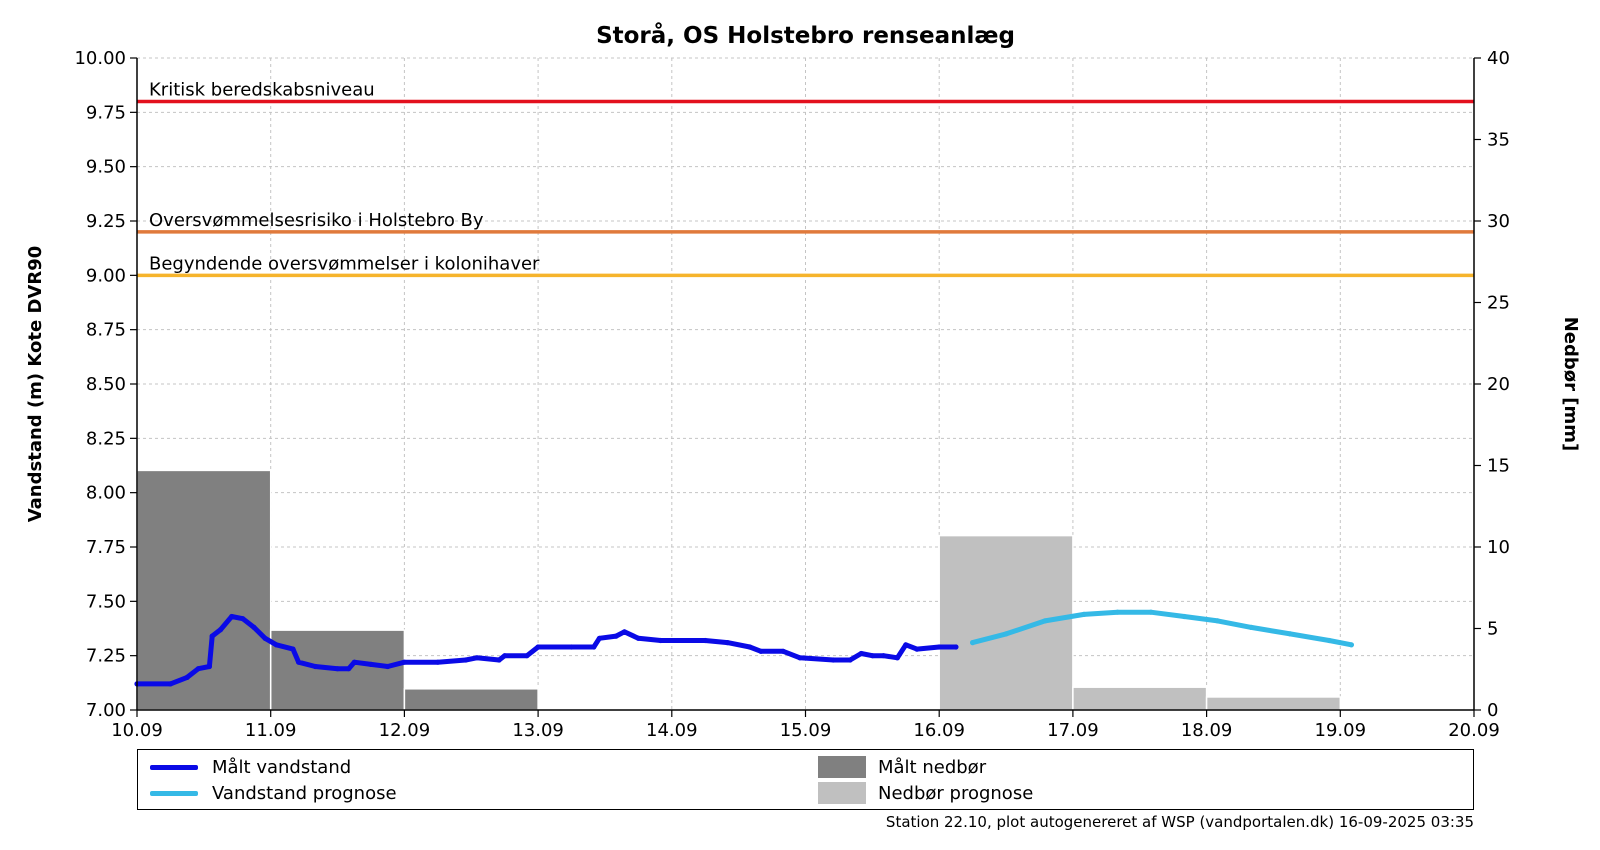 The height and width of the screenshot is (850, 1600). I want to click on left-y-tick-label: 8.75, so click(106, 330).